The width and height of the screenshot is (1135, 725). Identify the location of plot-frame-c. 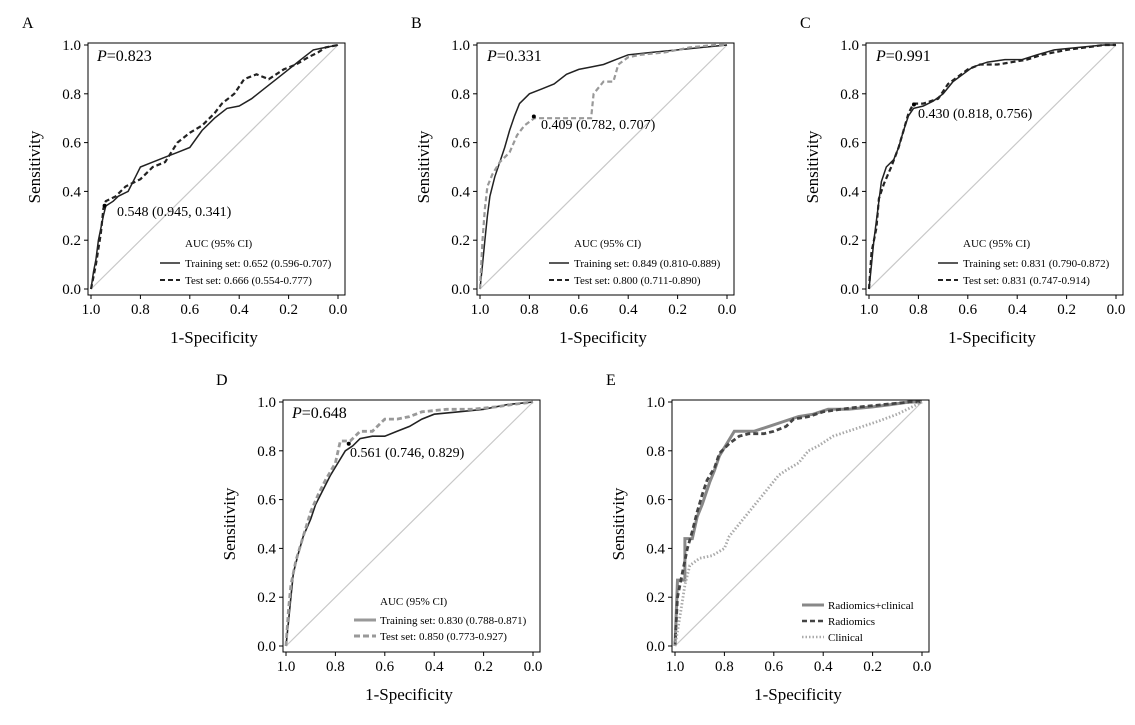
(994, 169).